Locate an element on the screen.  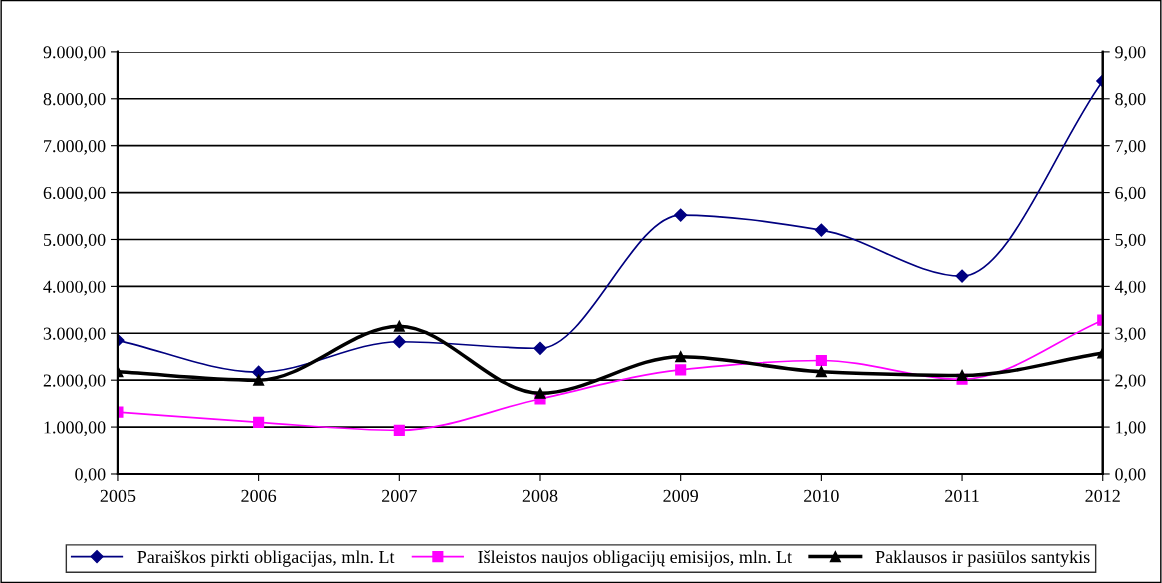
y2-tick-label: 8,00 is located at coordinates (1130, 100).